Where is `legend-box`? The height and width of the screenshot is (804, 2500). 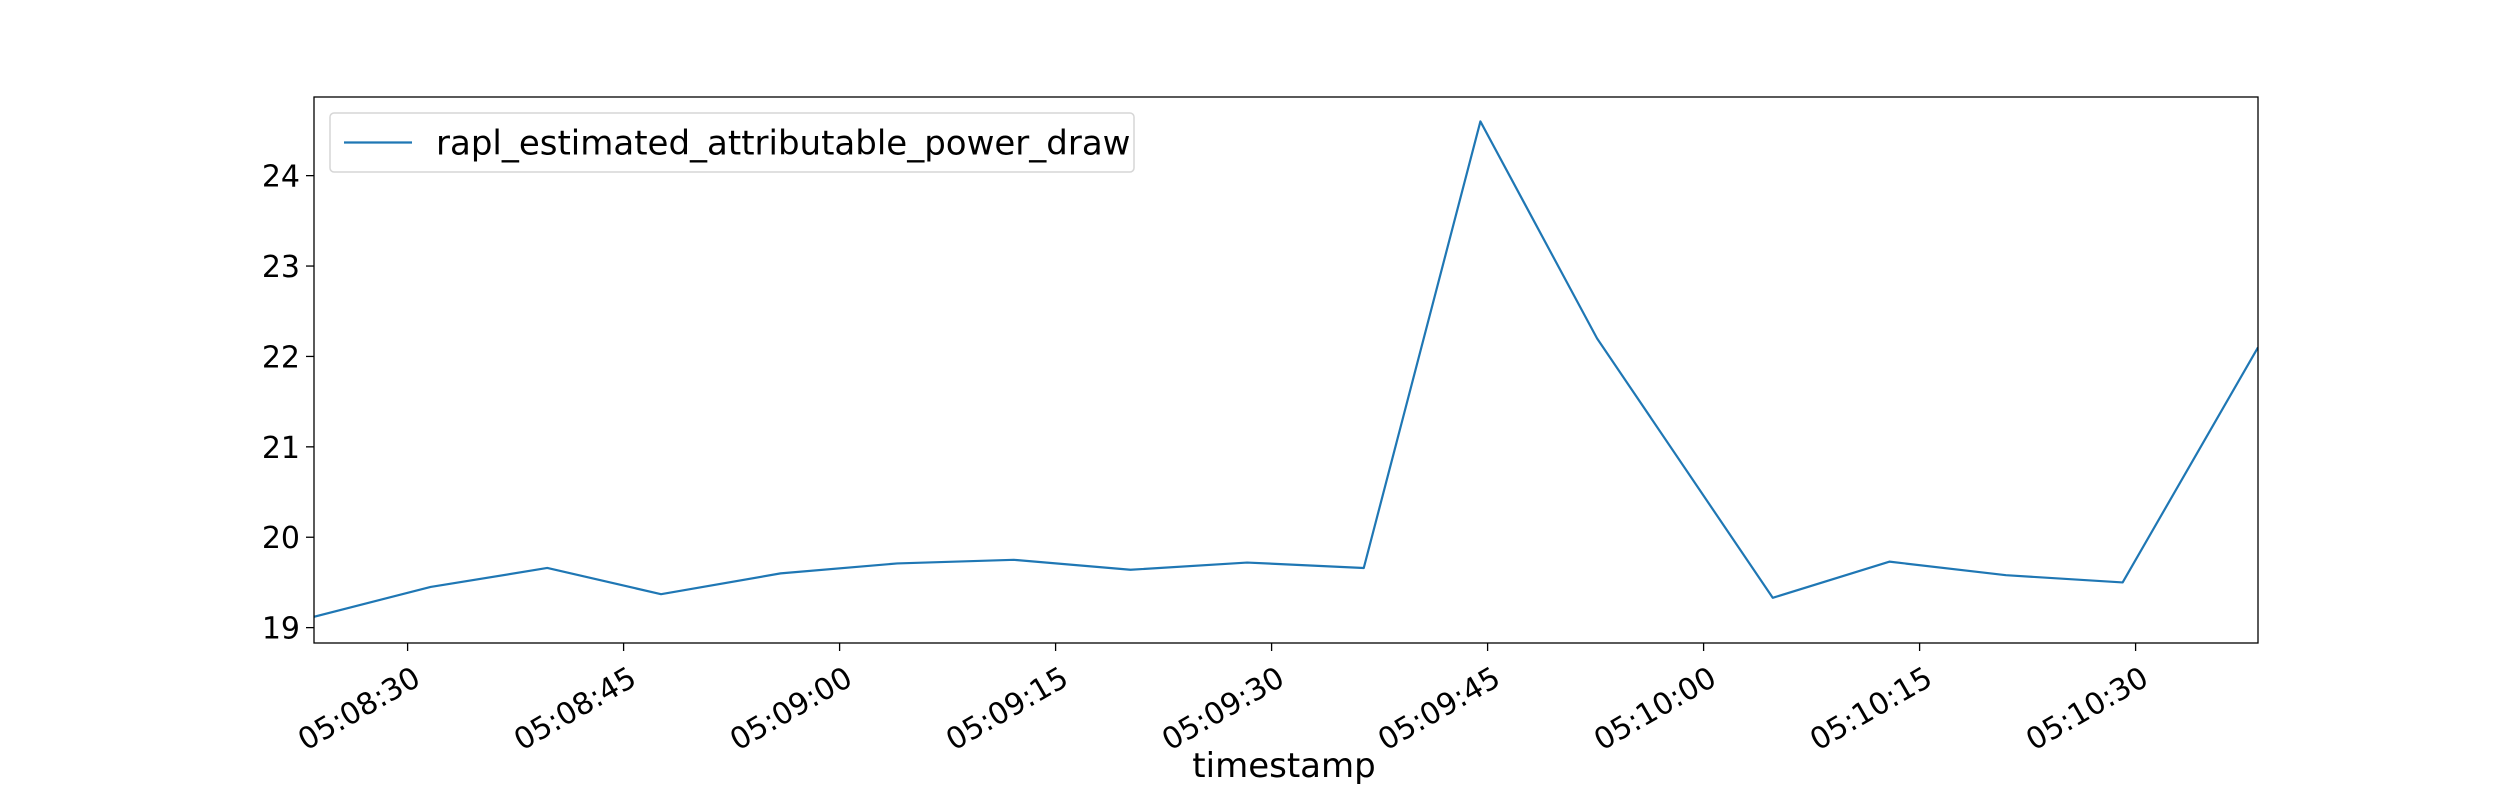 legend-box is located at coordinates (732, 142).